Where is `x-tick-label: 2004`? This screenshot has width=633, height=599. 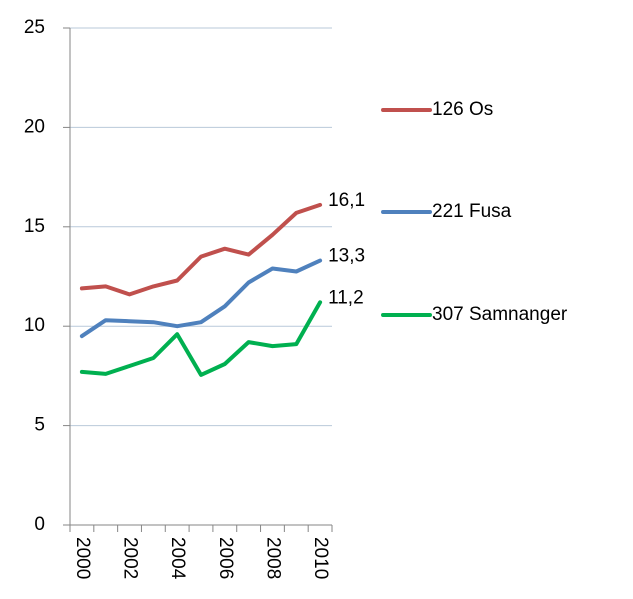
x-tick-label: 2004 is located at coordinates (177, 558).